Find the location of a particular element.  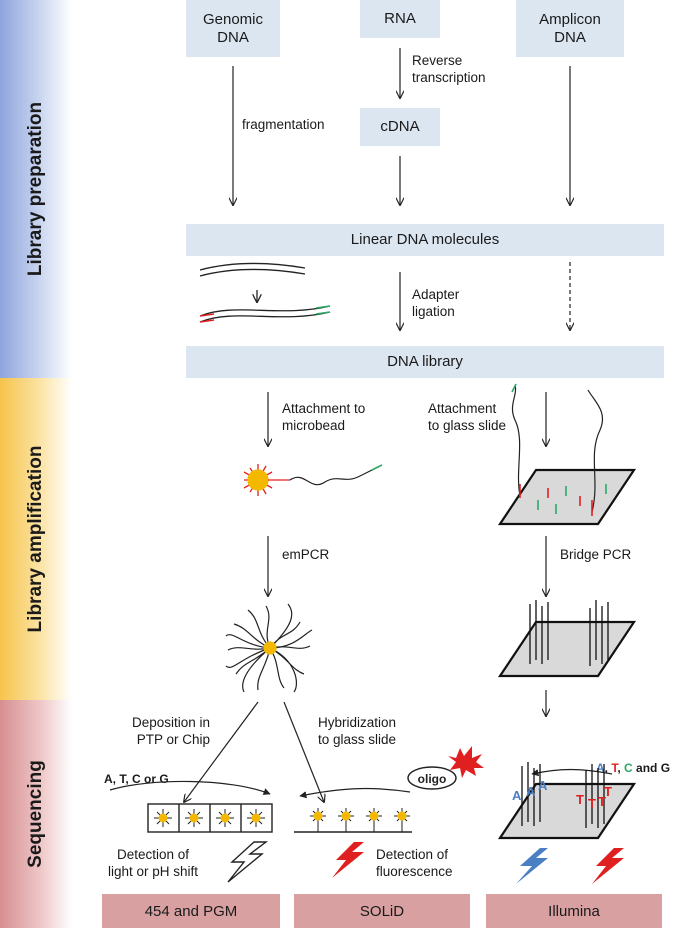

base-a: A is located at coordinates (600, 768).